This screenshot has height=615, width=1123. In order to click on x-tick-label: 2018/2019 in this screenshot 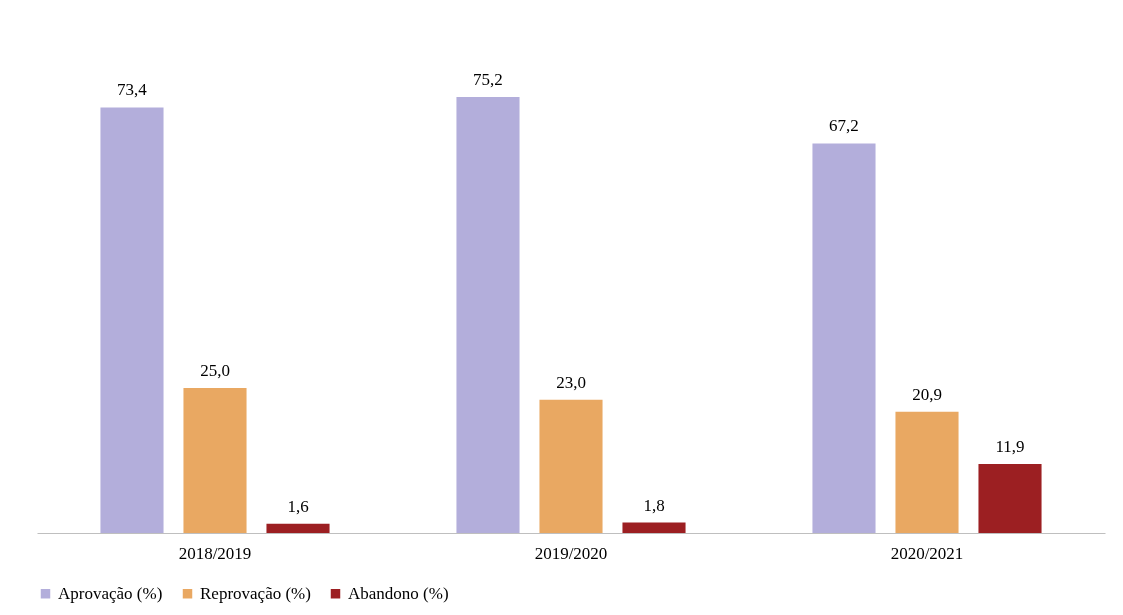, I will do `click(215, 553)`.